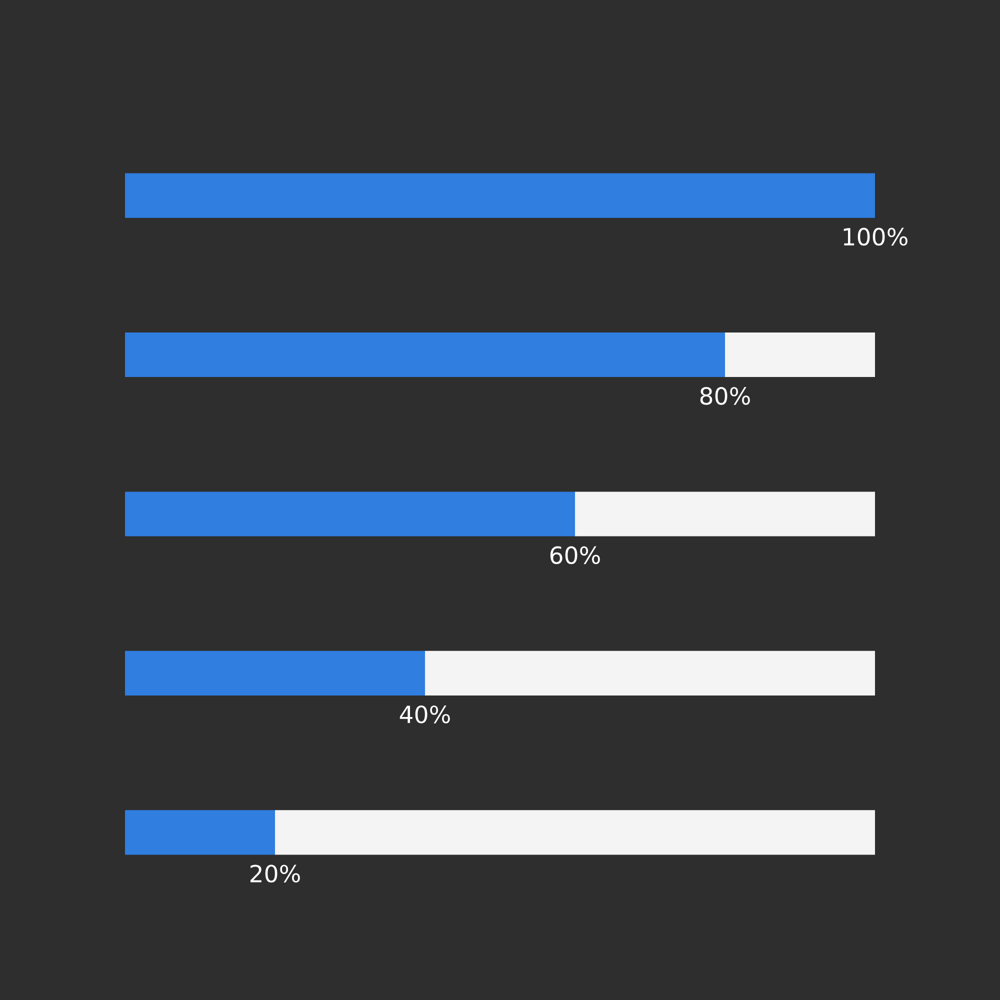  What do you see at coordinates (876, 237) in the screenshot?
I see `data-label: 100%` at bounding box center [876, 237].